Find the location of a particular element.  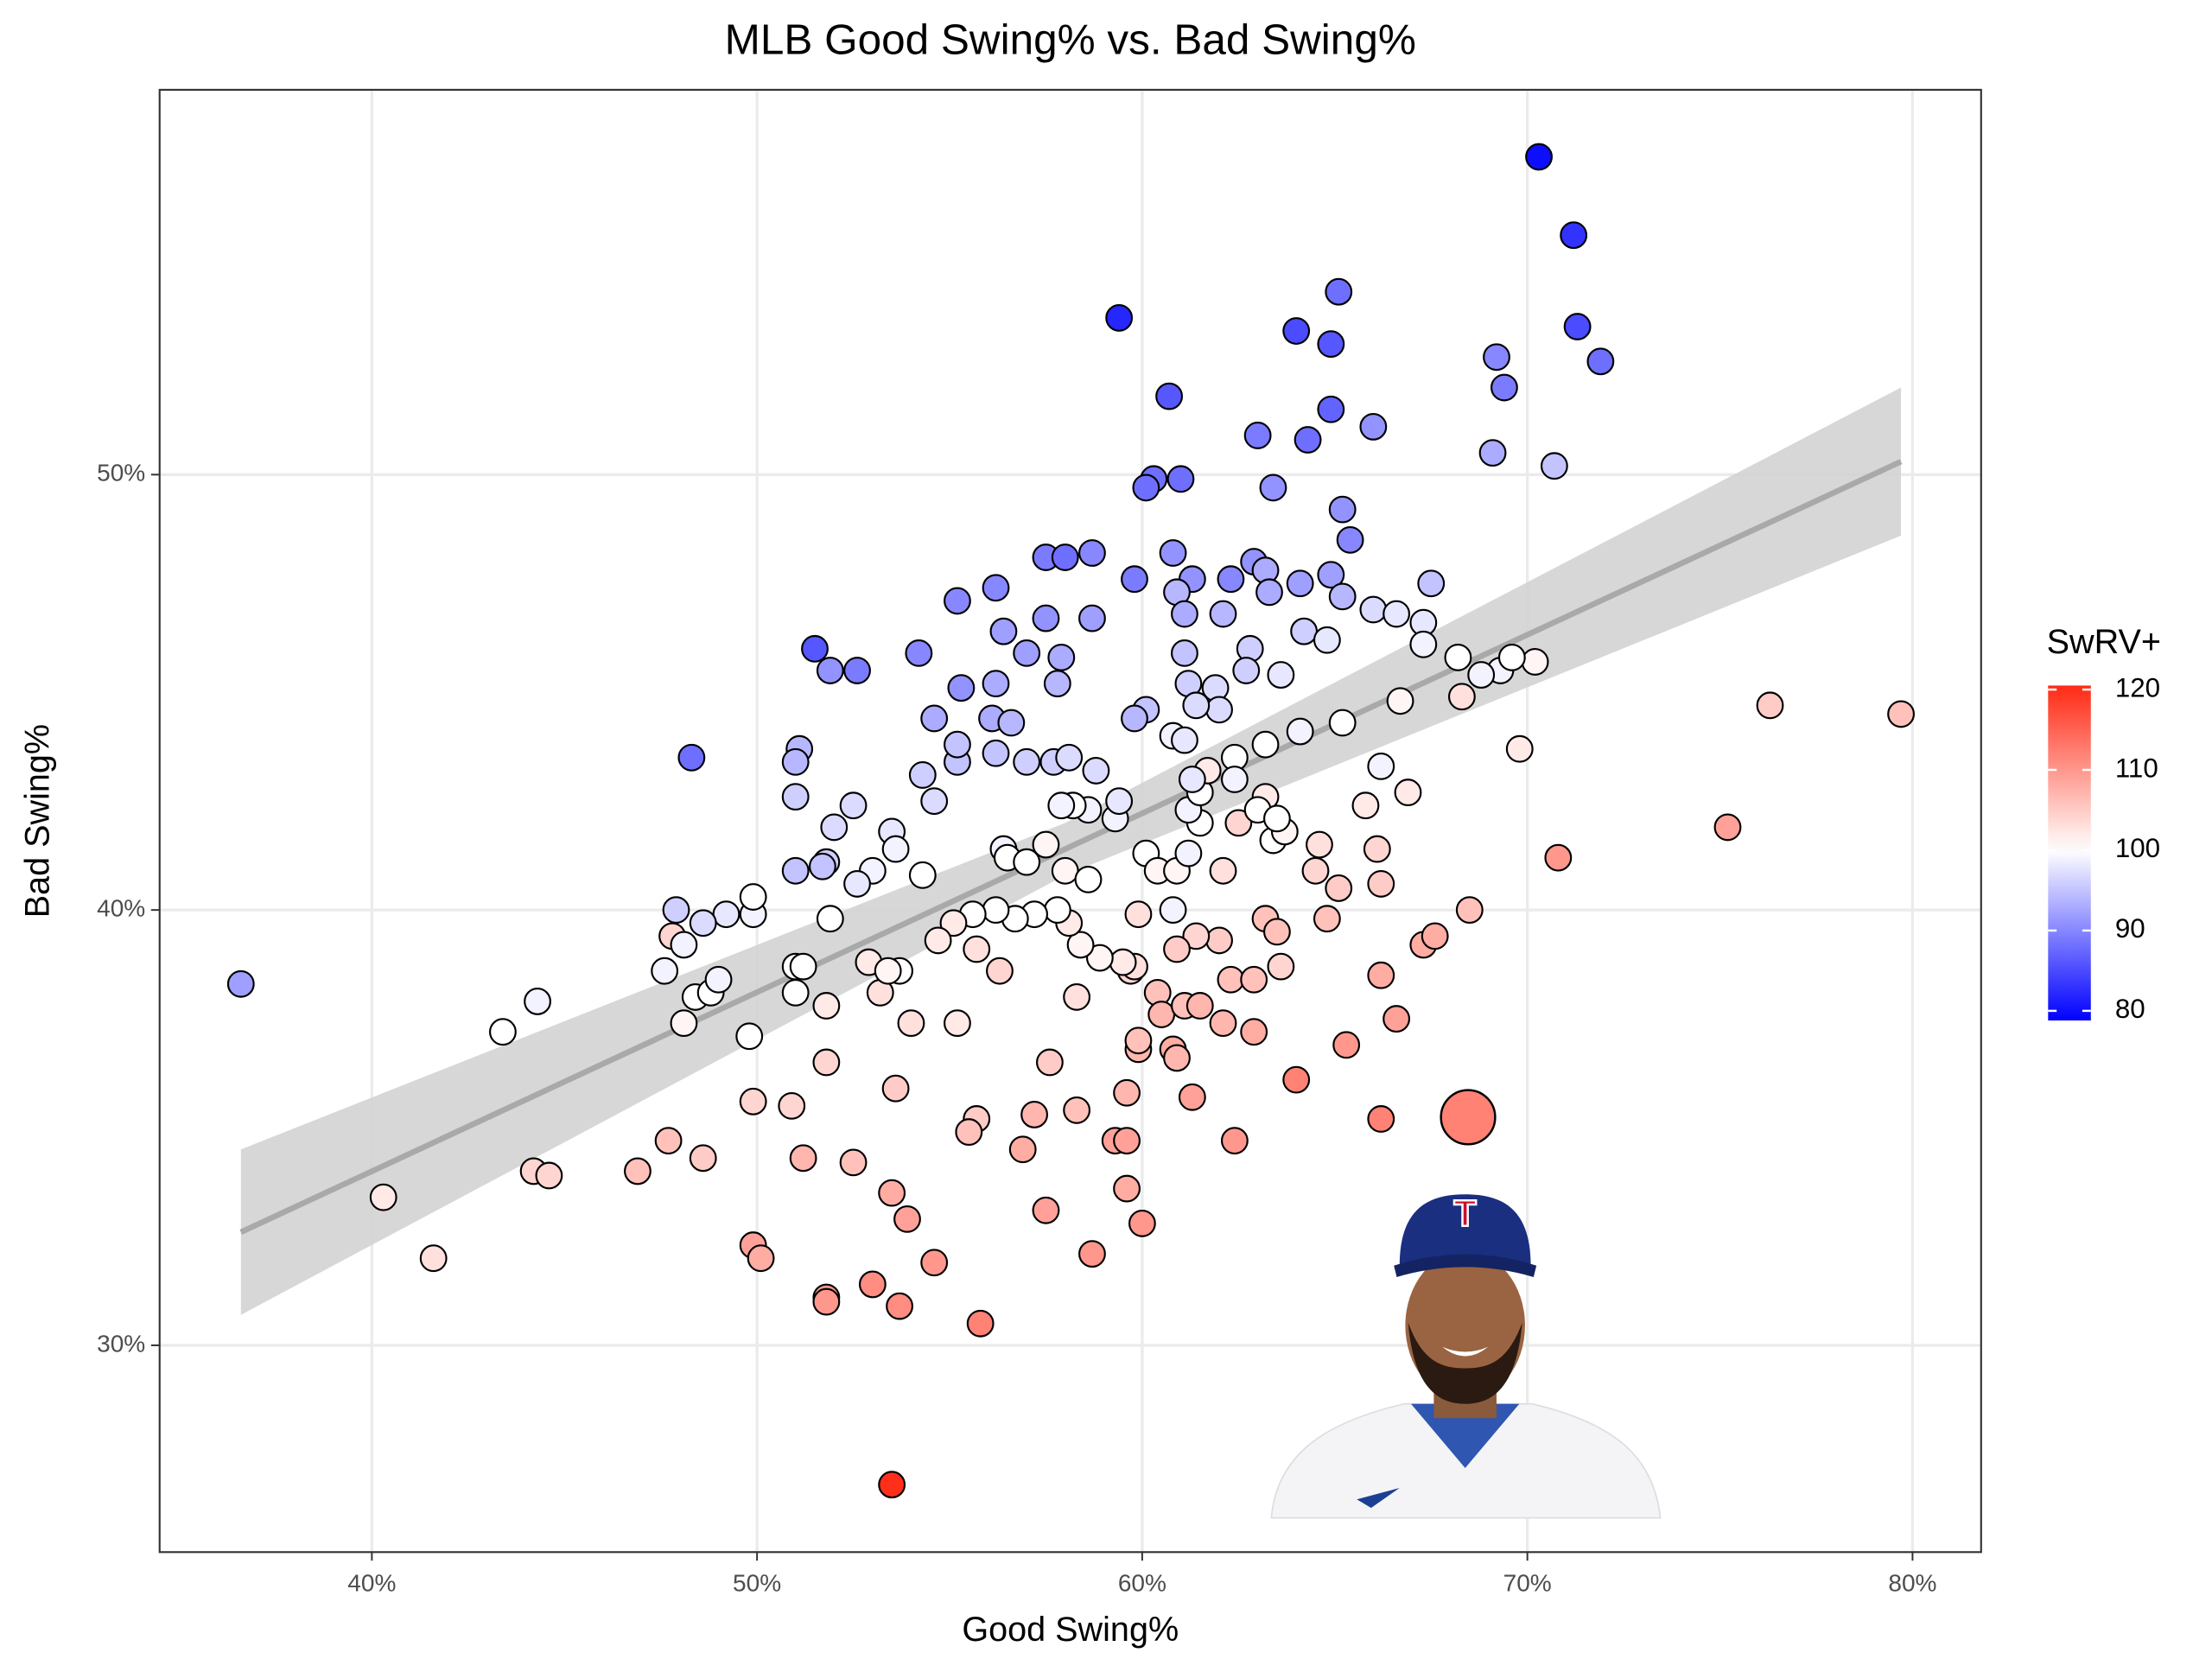

chart-title: MLB Good Swing% vs. Bad Swing% is located at coordinates (1070, 40).